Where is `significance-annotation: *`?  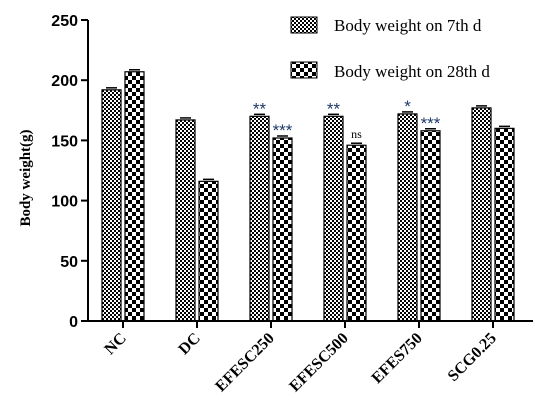 significance-annotation: * is located at coordinates (407, 106).